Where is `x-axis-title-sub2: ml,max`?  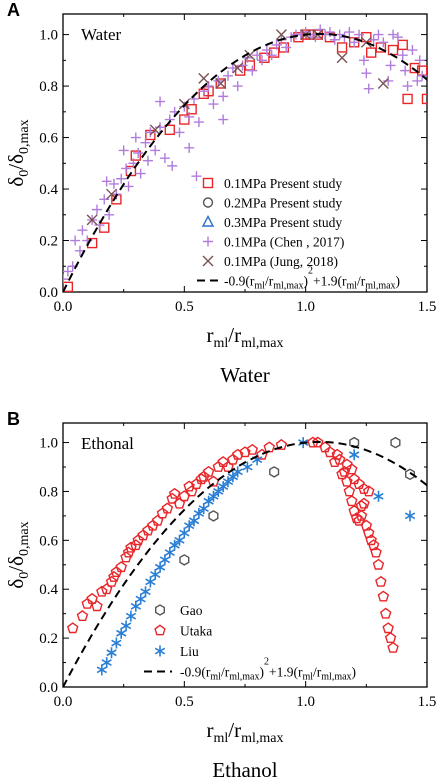
x-axis-title-sub2: ml,max is located at coordinates (262, 738).